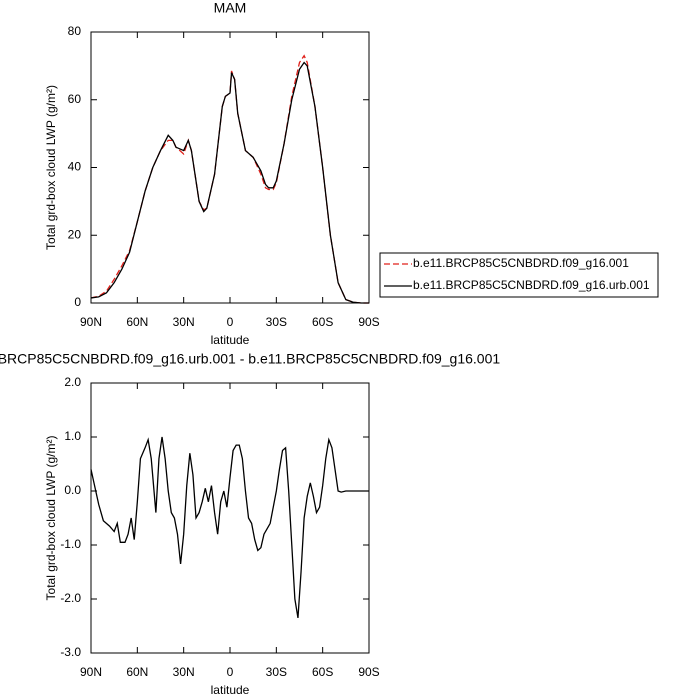 The height and width of the screenshot is (700, 700). What do you see at coordinates (72, 436) in the screenshot?
I see `y-tick-label: 1.0` at bounding box center [72, 436].